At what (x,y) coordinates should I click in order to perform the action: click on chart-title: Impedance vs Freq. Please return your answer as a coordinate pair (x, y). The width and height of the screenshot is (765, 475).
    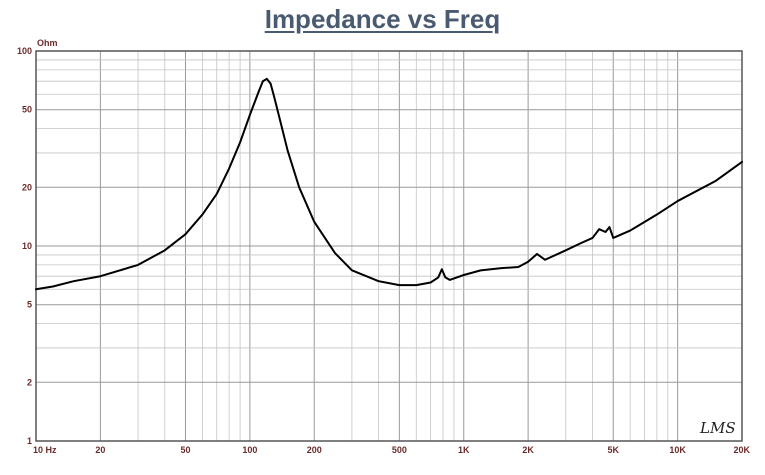
    Looking at the image, I should click on (382, 19).